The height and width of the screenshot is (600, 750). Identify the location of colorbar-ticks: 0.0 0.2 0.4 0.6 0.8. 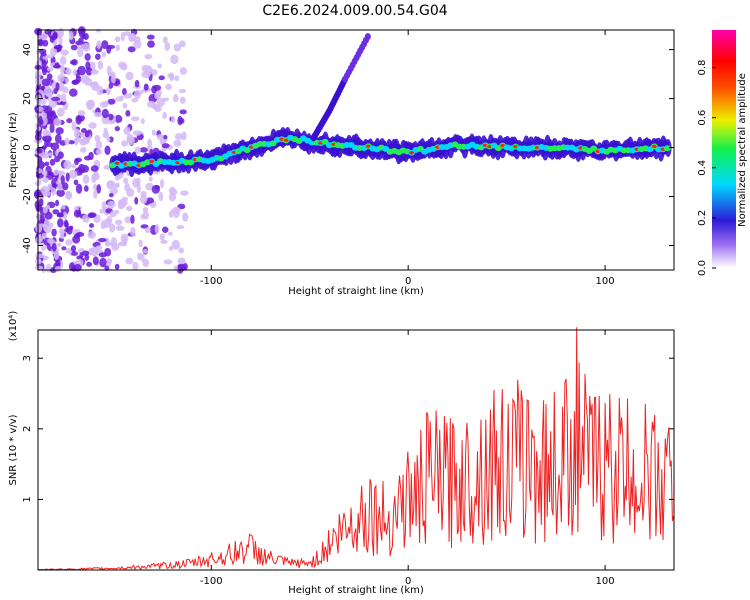
(706, 168).